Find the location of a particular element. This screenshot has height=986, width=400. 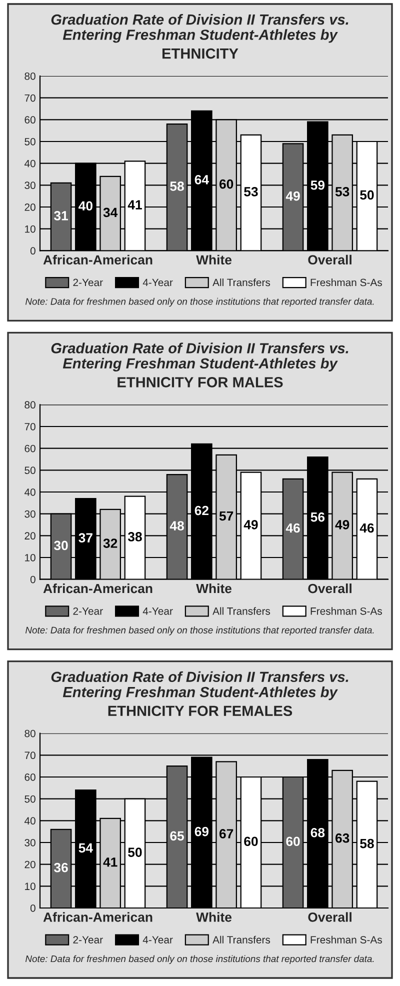

data-label: 31 is located at coordinates (61, 215).